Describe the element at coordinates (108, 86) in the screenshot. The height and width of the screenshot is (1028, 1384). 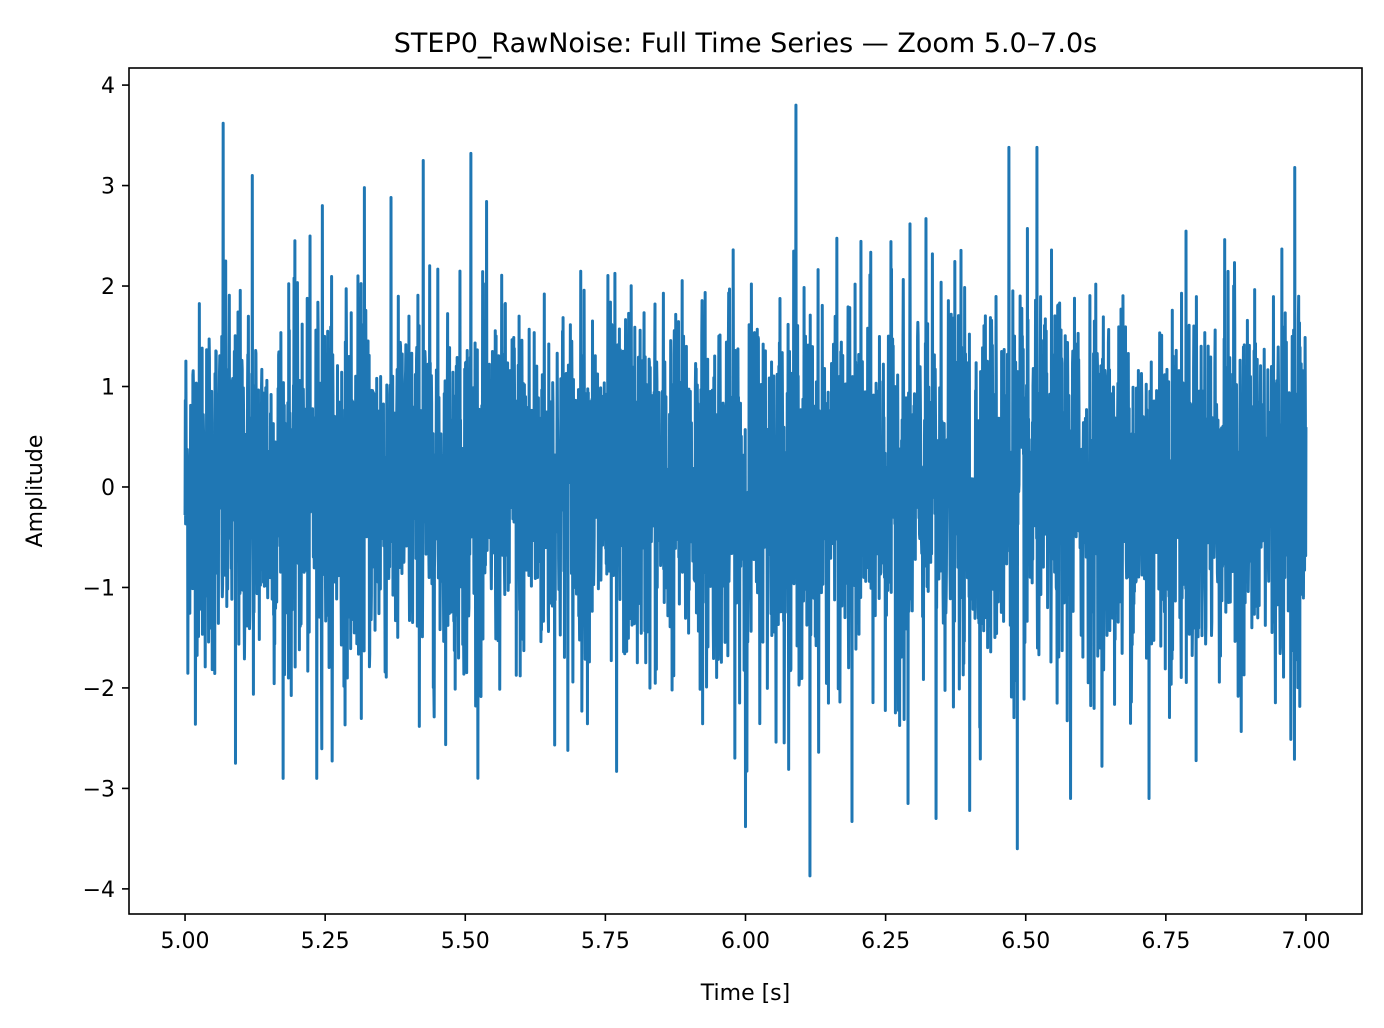
I see `y-tick-label: 4` at that location.